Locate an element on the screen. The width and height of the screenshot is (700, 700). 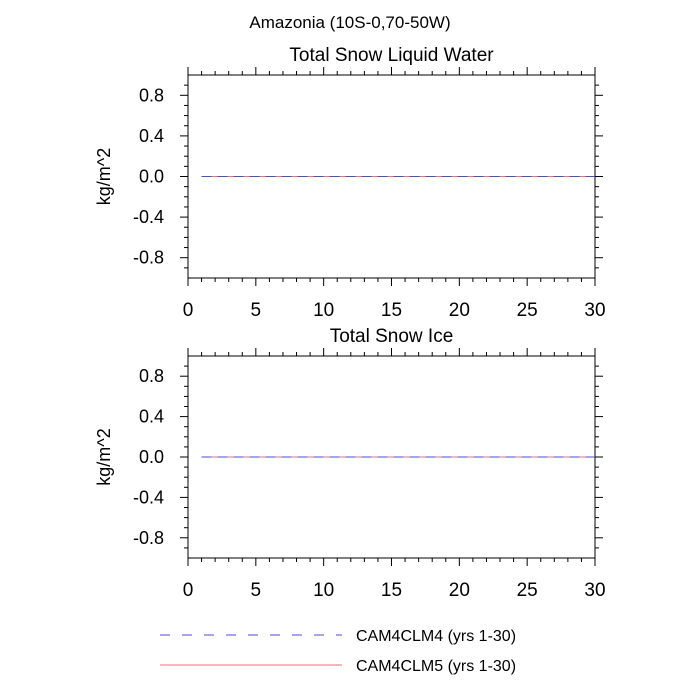
chart-title: Total Snow Ice is located at coordinates (392, 336).